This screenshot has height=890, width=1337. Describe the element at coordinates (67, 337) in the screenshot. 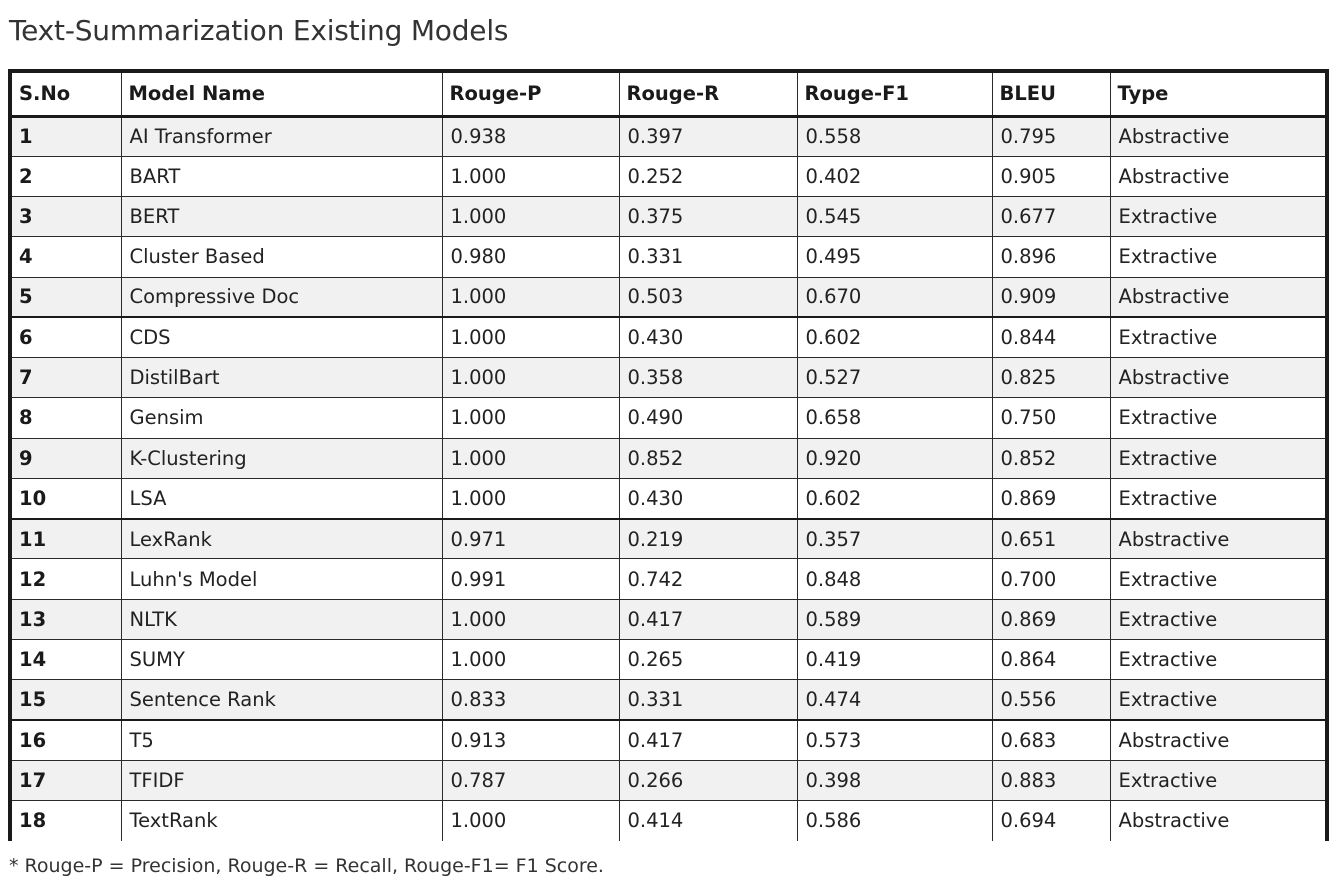

I see `cell-sno: 6` at that location.